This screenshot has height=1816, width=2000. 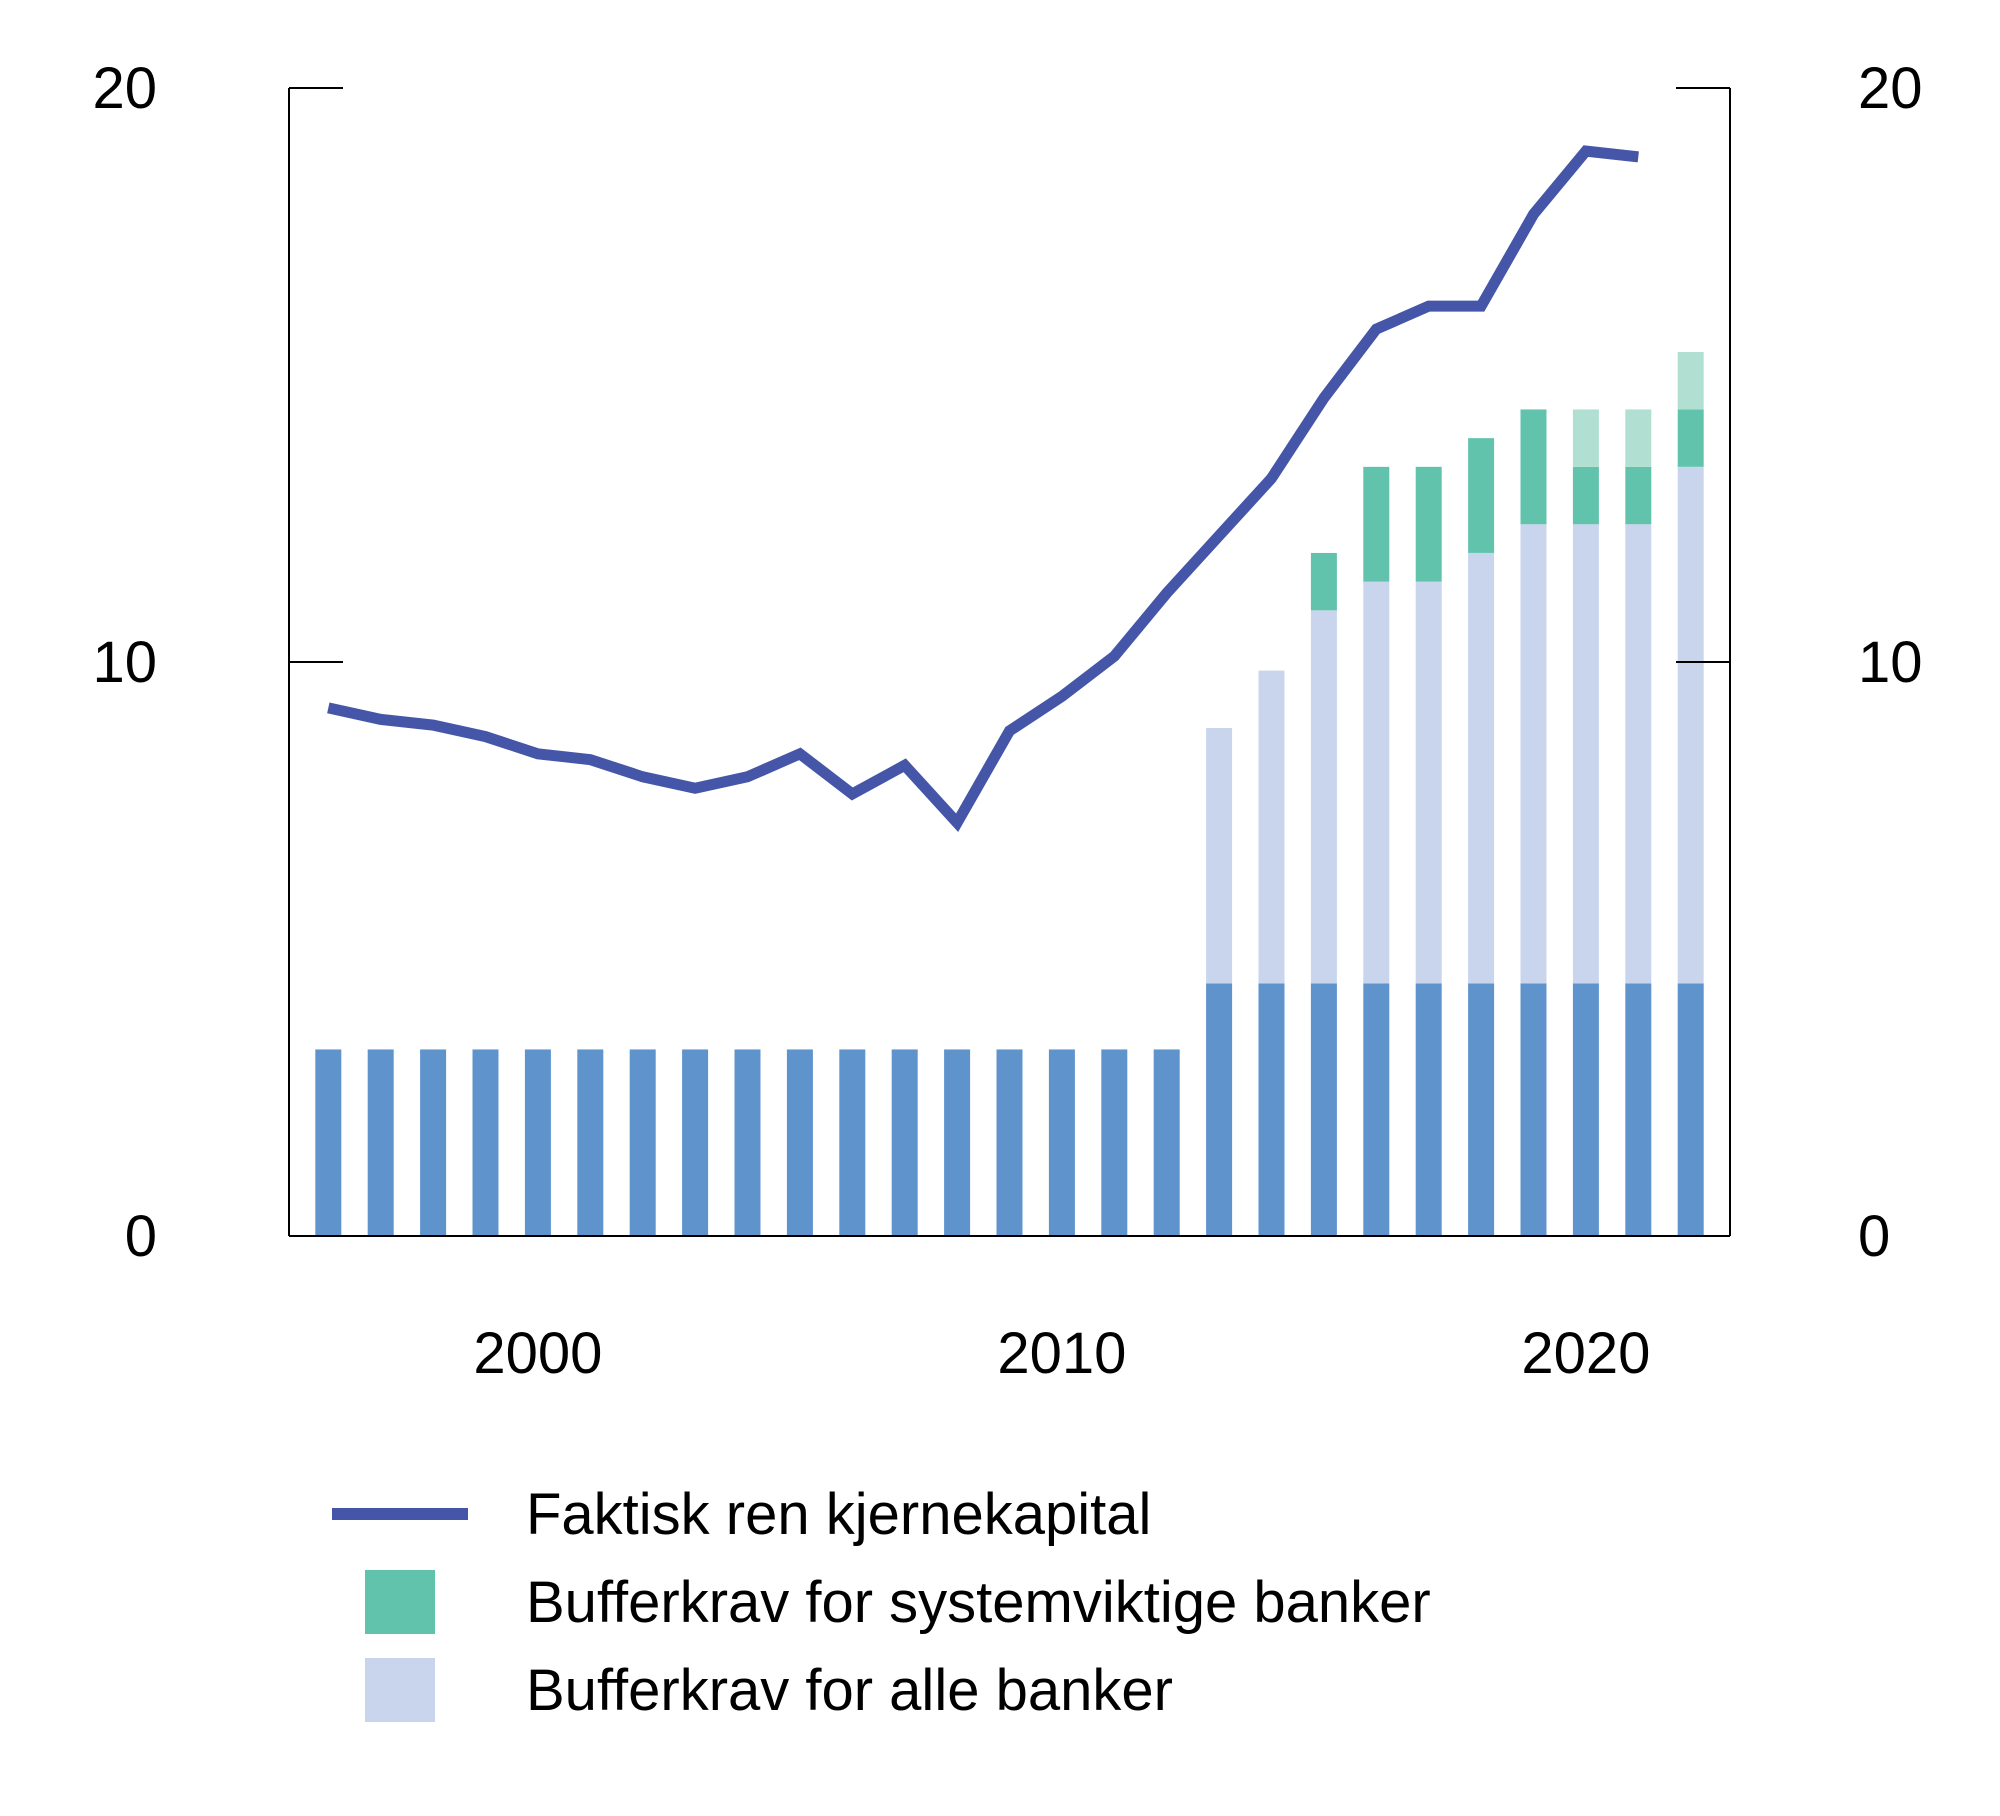 I want to click on bar-systemic_light-2021, so click(x=1638, y=438).